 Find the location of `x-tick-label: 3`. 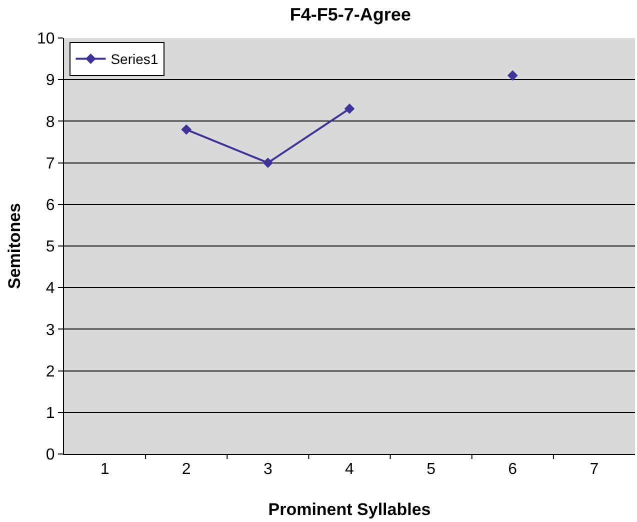

x-tick-label: 3 is located at coordinates (267, 469).